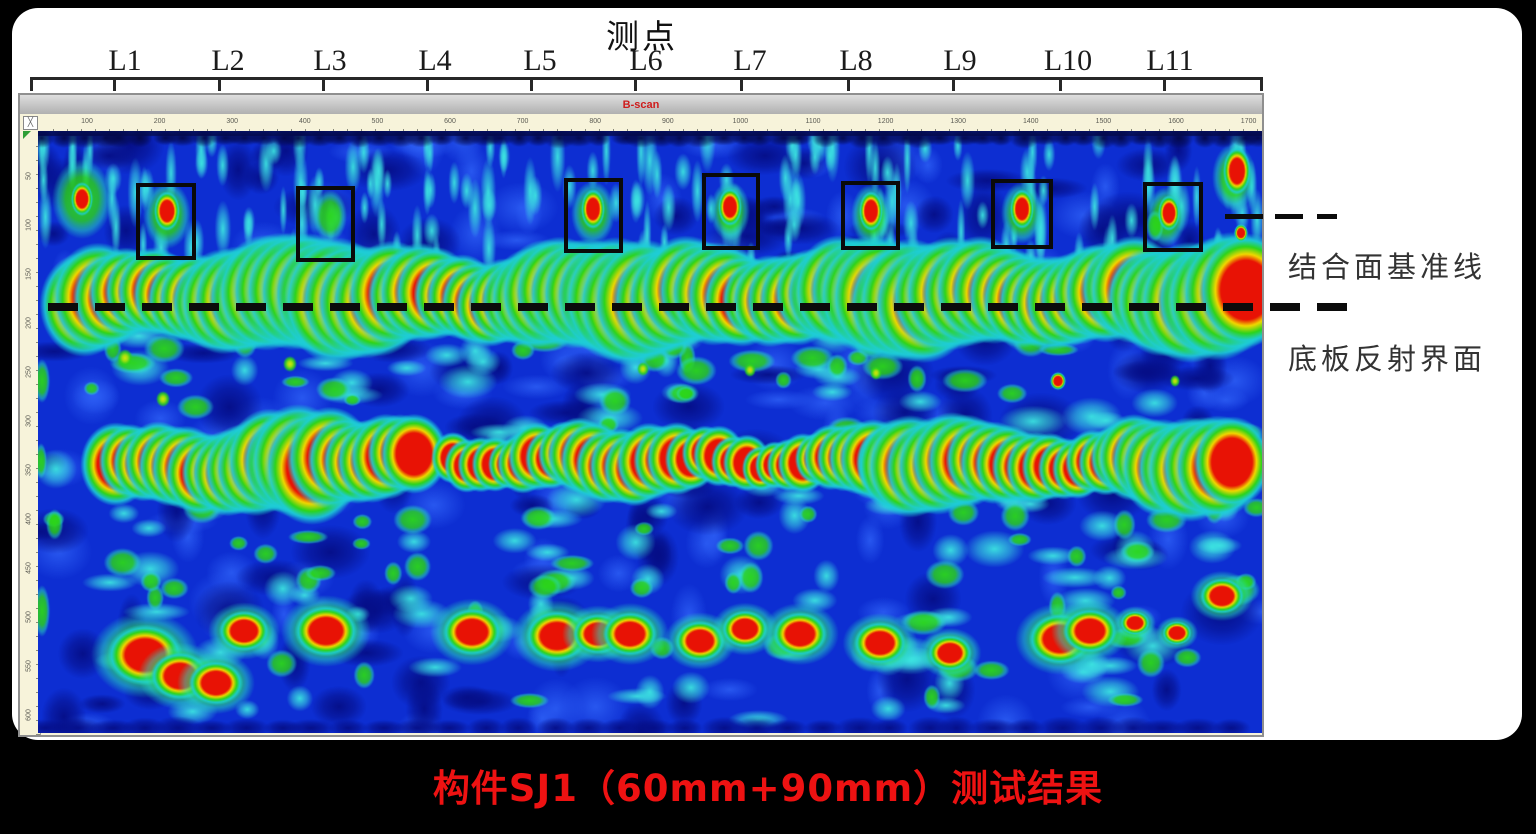 This screenshot has height=834, width=1536. Describe the element at coordinates (813, 121) in the screenshot. I see `h-ruler-tick-label: 1100` at that location.